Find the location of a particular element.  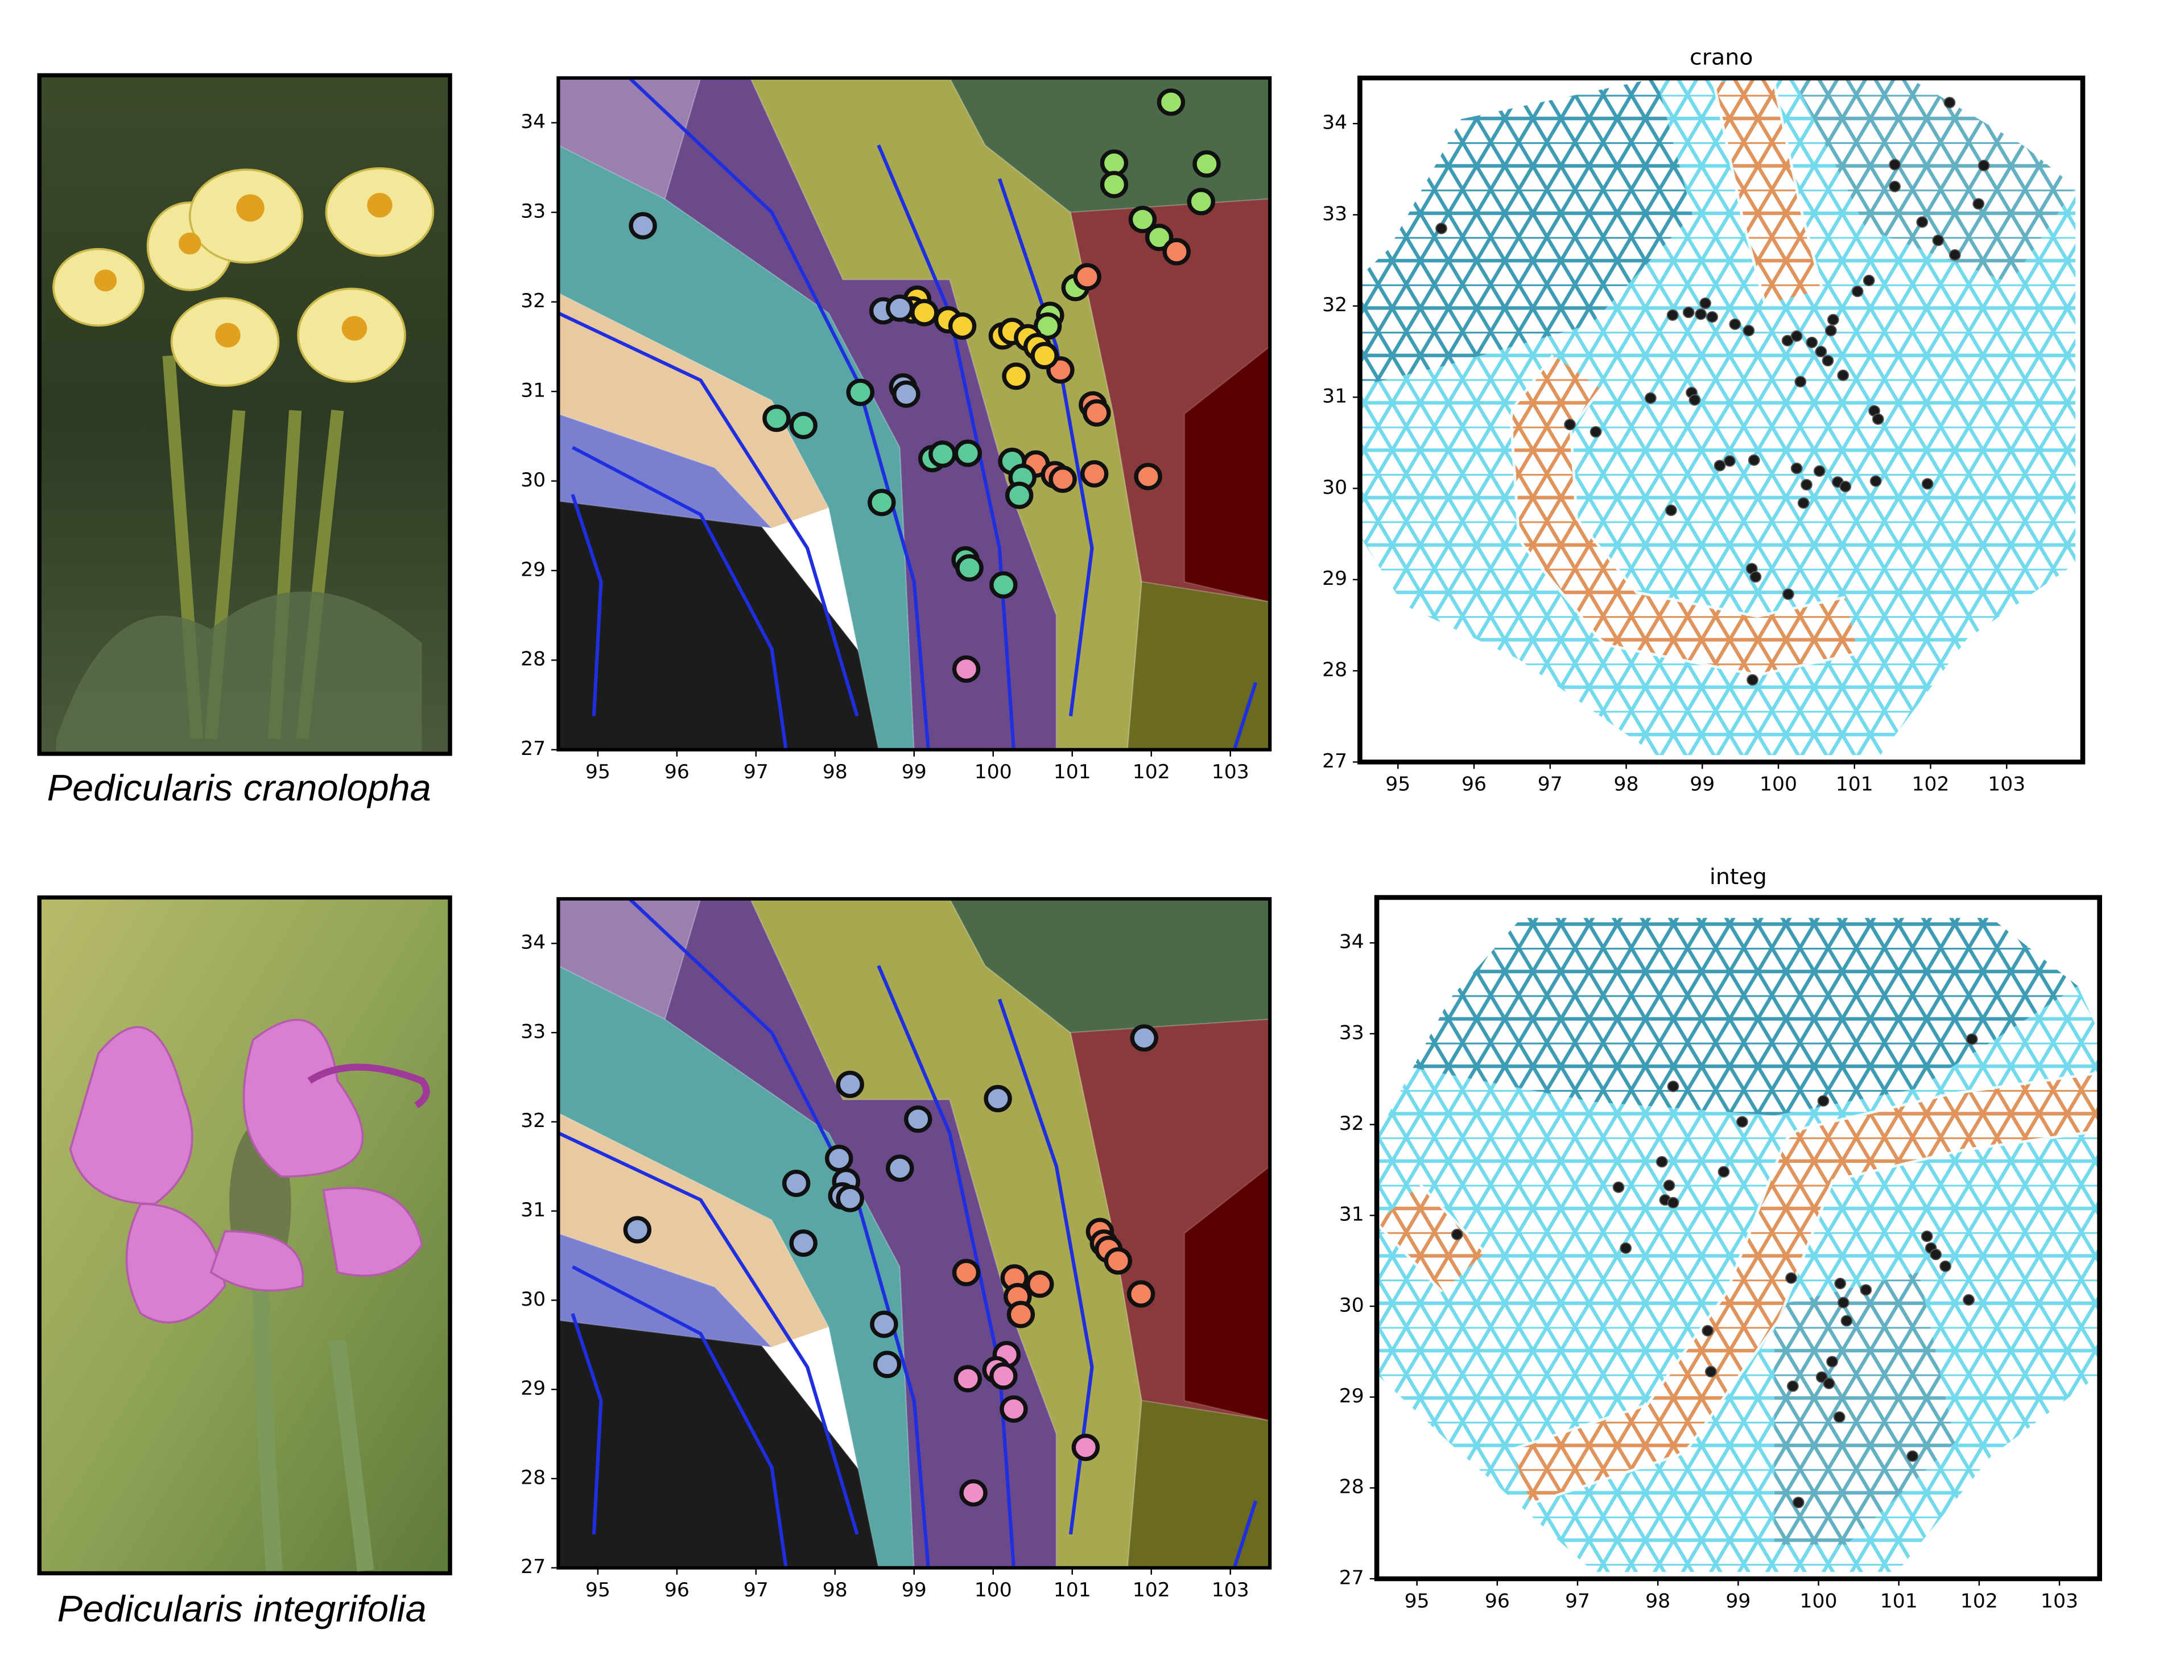

y-tick-label: 28 is located at coordinates (1334, 670).